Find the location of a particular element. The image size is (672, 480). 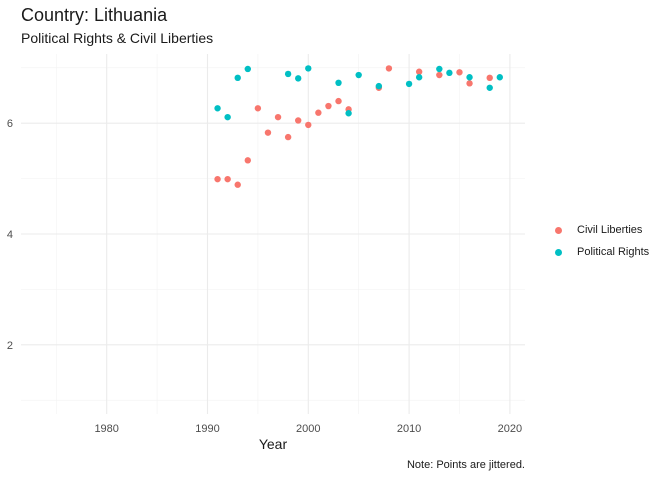

legend-item-political-rights: Political Rights is located at coordinates (598, 252).